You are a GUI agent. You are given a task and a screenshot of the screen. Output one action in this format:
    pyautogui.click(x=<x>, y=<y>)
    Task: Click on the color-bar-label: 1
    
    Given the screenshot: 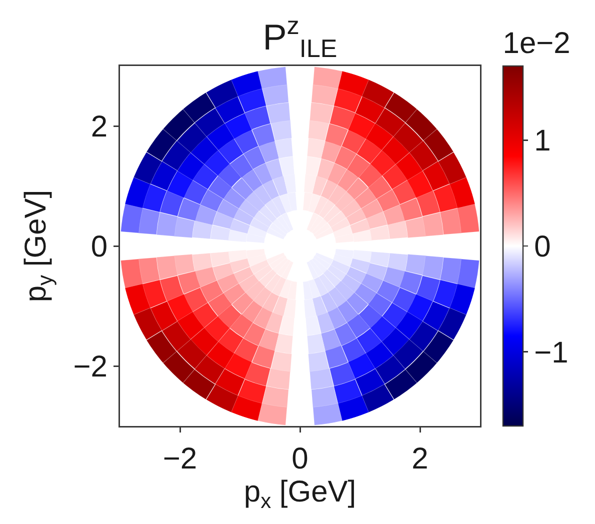 What is the action you would take?
    pyautogui.click(x=542, y=141)
    